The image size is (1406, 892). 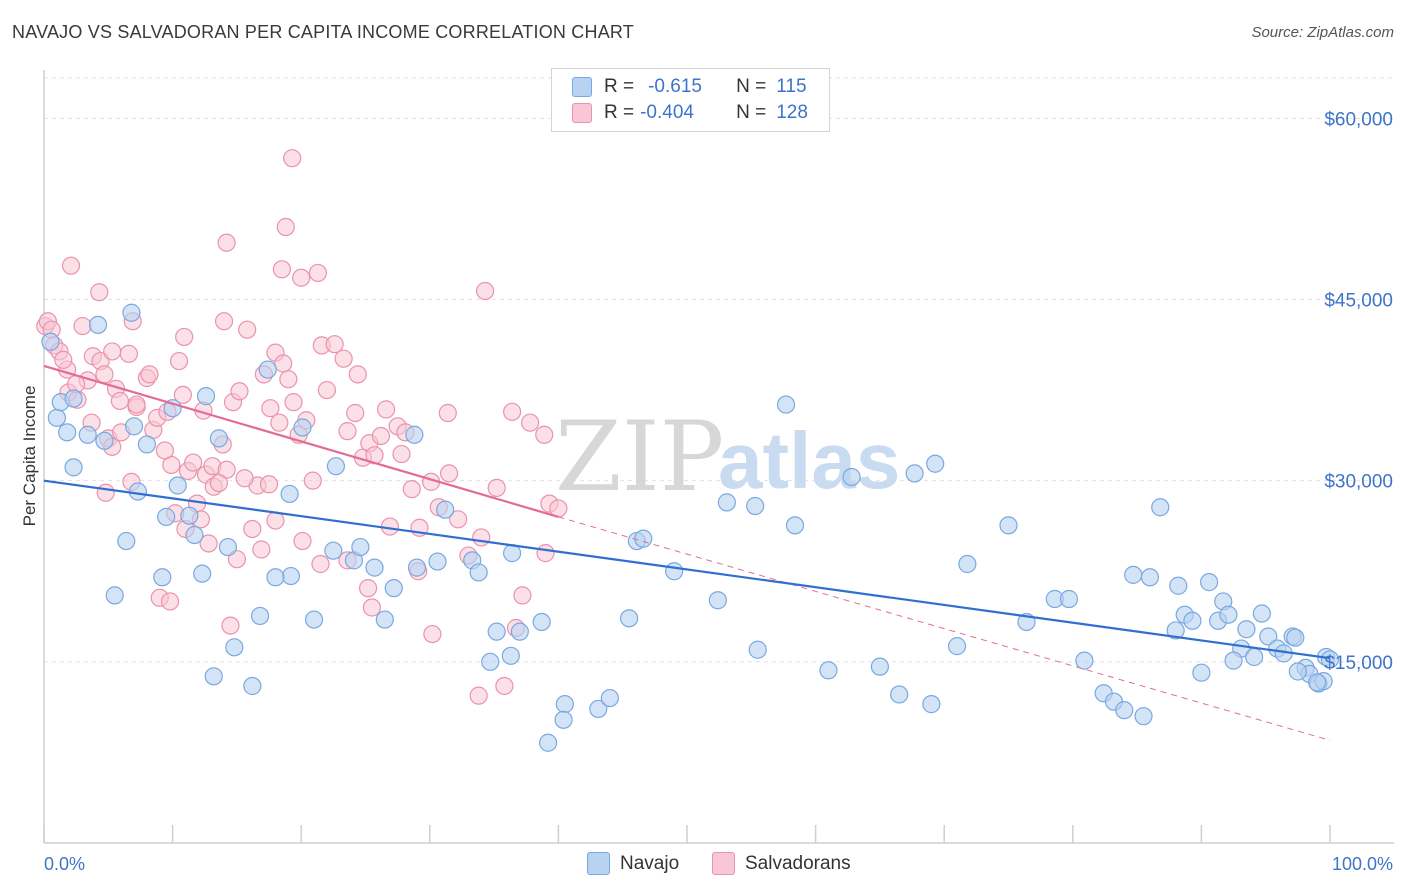 What do you see at coordinates (690, 113) in the screenshot?
I see `legend-row-salvadoran: R = -0.404 N = 128` at bounding box center [690, 113].